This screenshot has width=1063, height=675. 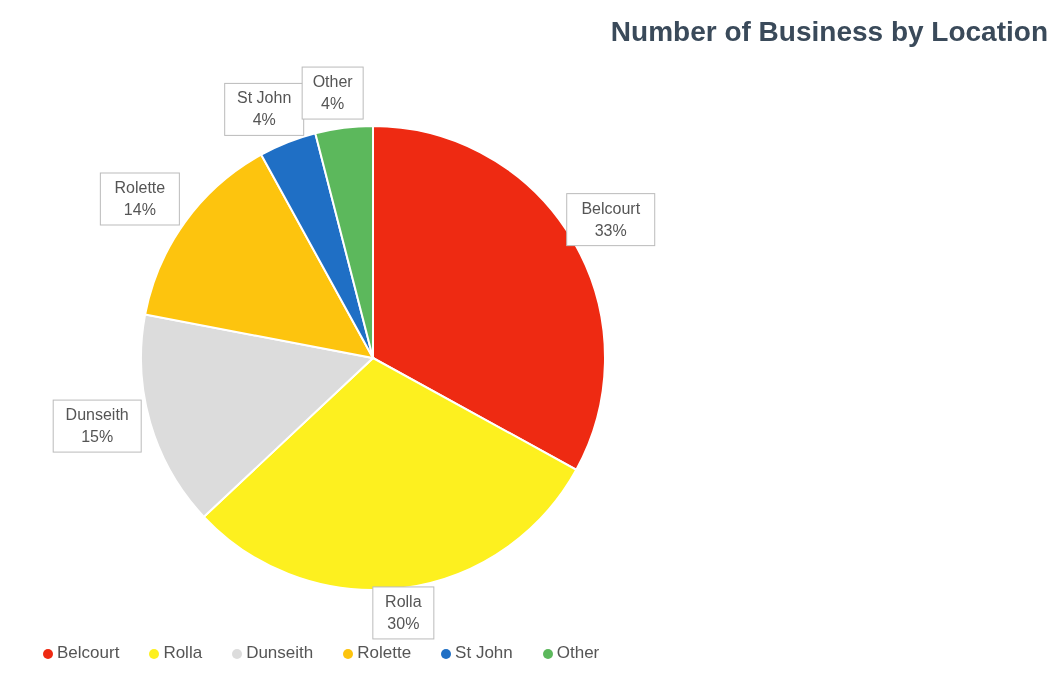 What do you see at coordinates (88, 652) in the screenshot?
I see `legend-label: Belcourt` at bounding box center [88, 652].